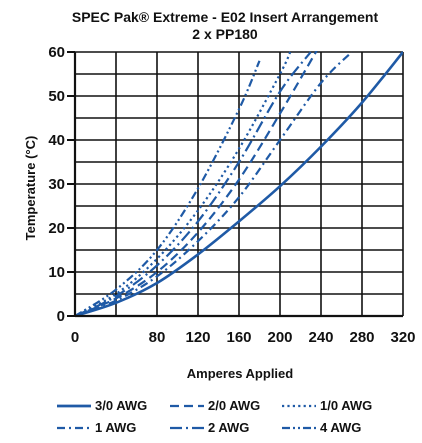  Describe the element at coordinates (197, 337) in the screenshot. I see `x-tick-label: 120` at that location.